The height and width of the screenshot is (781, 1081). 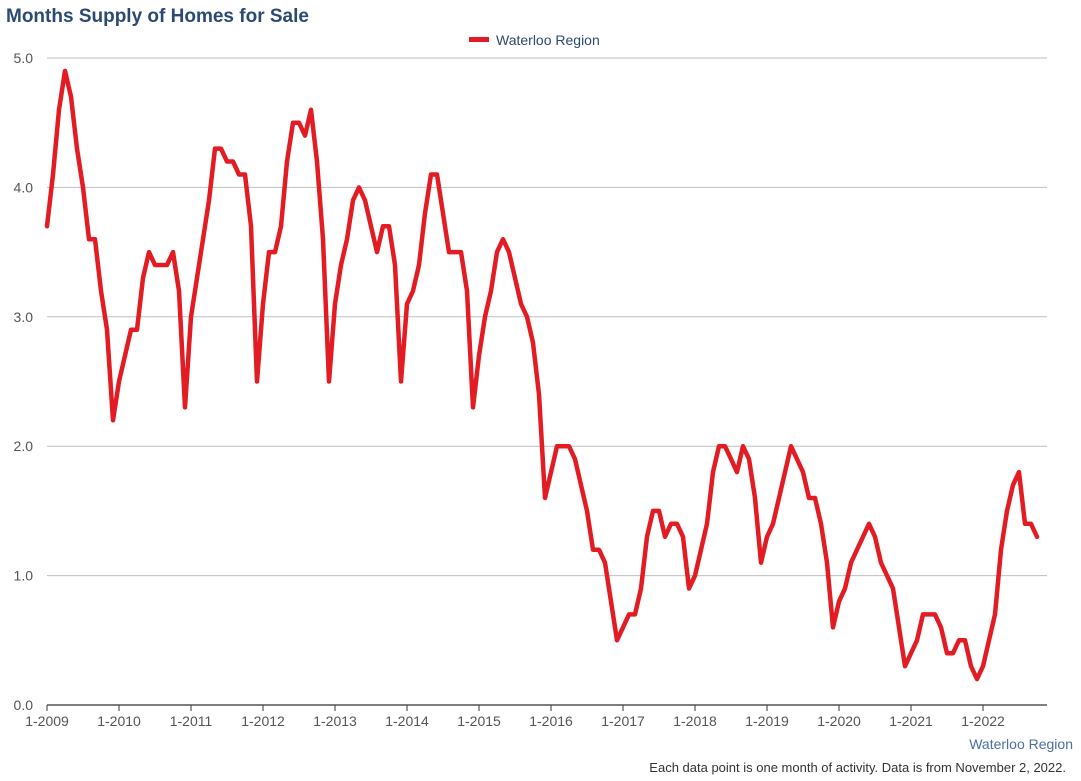 What do you see at coordinates (24, 317) in the screenshot?
I see `y-tick-label: 3.0` at bounding box center [24, 317].